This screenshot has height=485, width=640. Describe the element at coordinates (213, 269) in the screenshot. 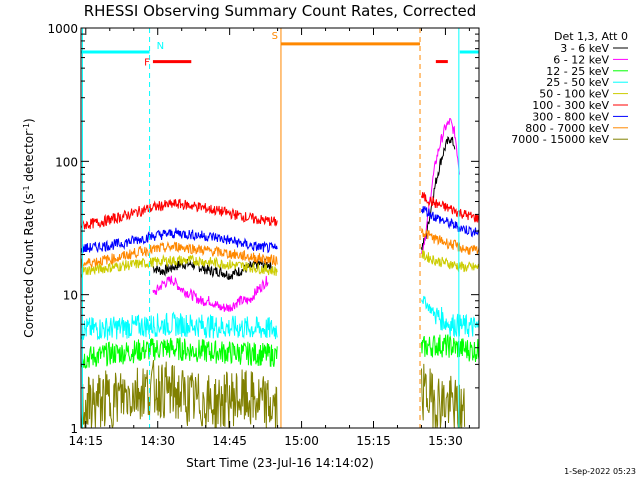

I see `series-line-3-6-kev-seg1` at that location.